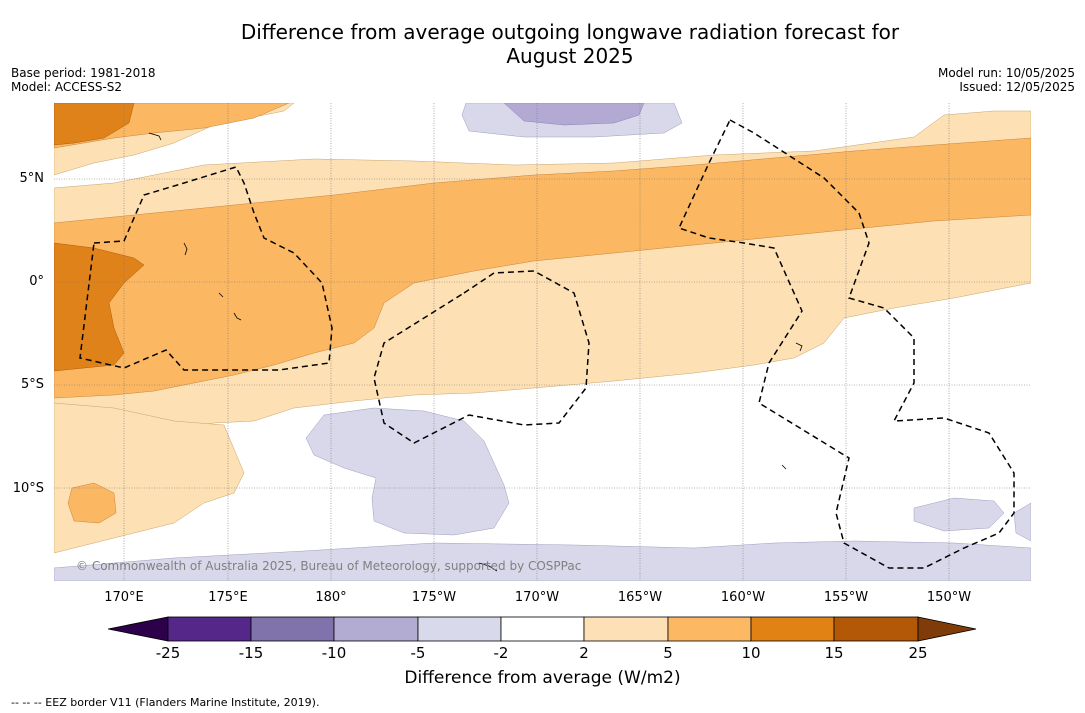 The width and height of the screenshot is (1085, 713). I want to click on lat-label-10s: 10°S, so click(28, 488).